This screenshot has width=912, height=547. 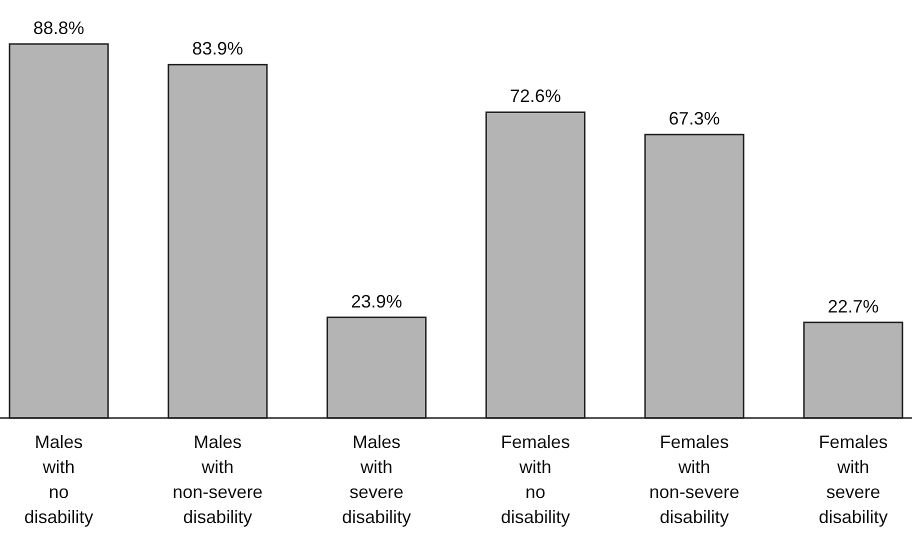 I want to click on data-label: 83.9%, so click(x=218, y=48).